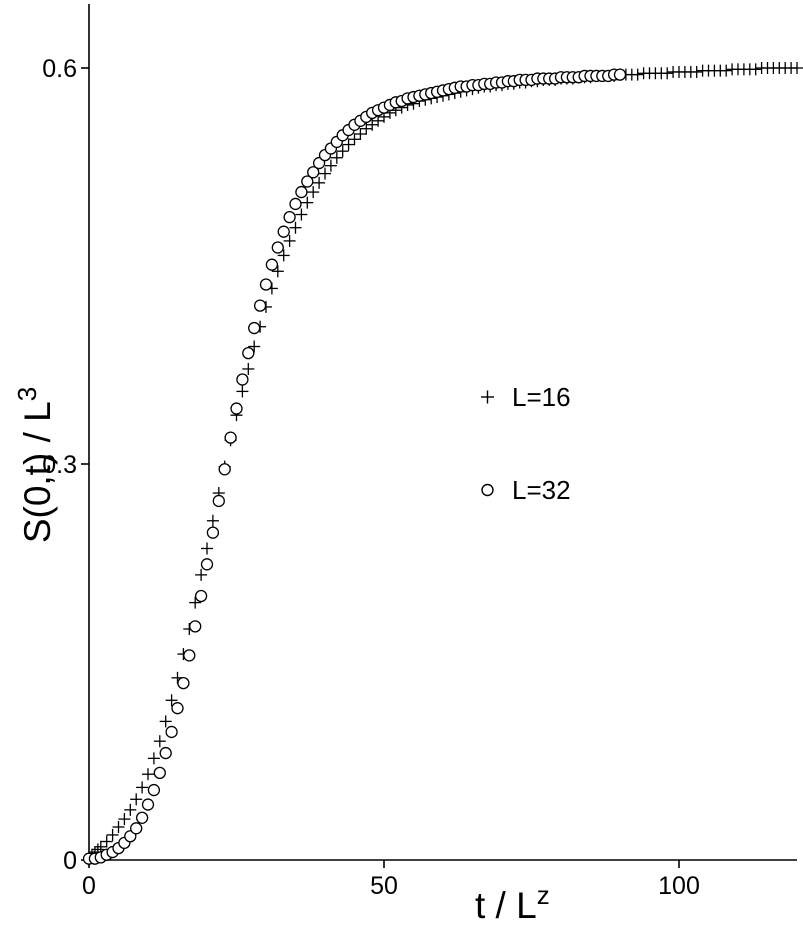 The image size is (803, 927). What do you see at coordinates (70, 861) in the screenshot?
I see `y-tick-label: 0` at bounding box center [70, 861].